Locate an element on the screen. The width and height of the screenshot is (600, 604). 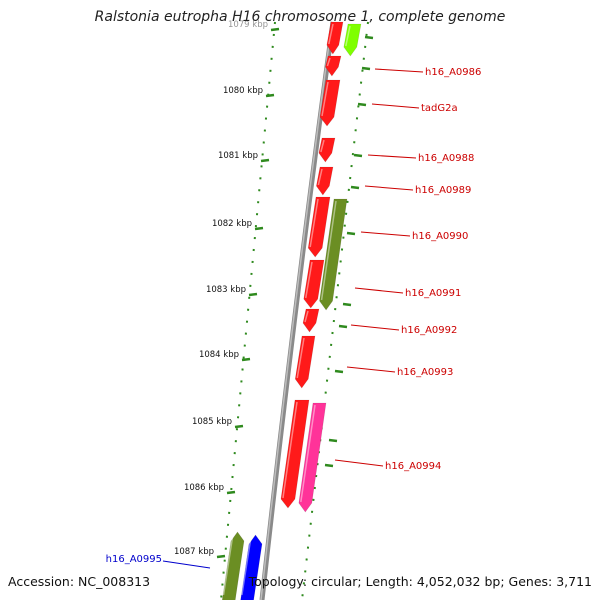
tick-label: 1082 kbp is located at coordinates (232, 224).